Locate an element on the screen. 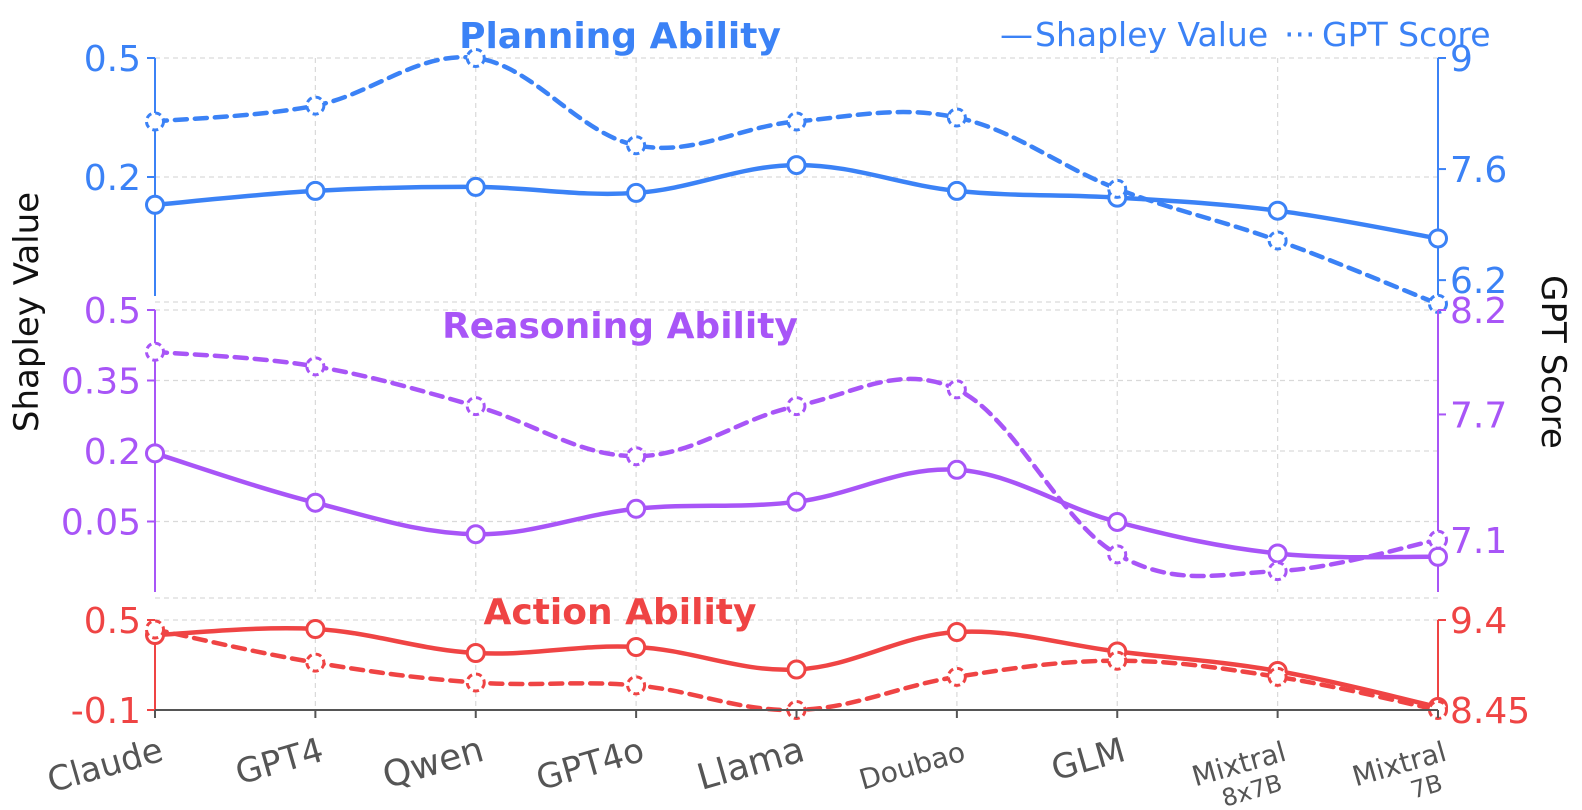  left-axis-title: Shapley Value is located at coordinates (27, 312).